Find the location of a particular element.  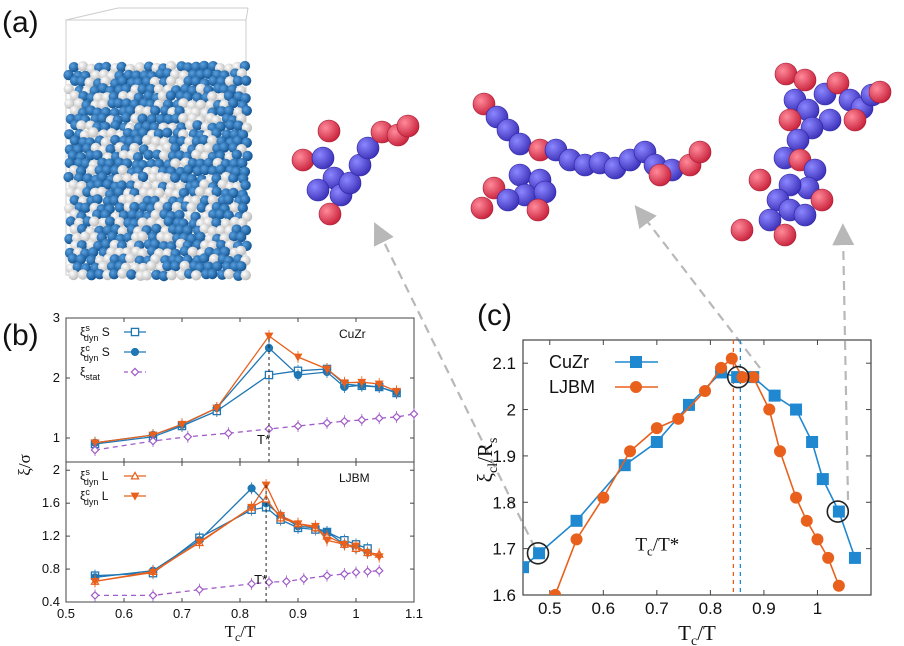

y-tick-label: 1.8 is located at coordinates (504, 502).